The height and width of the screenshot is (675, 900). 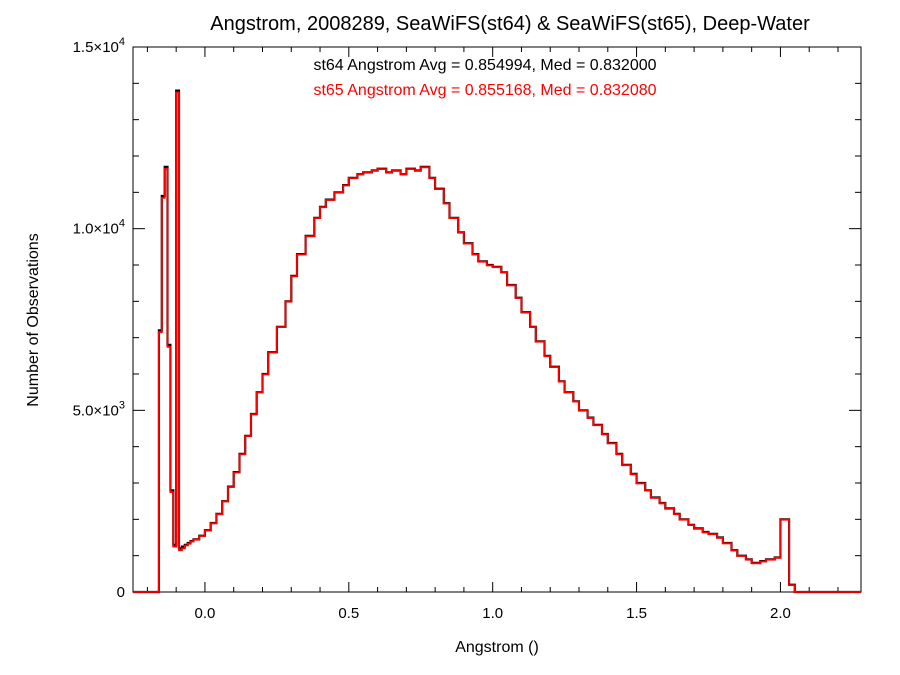 I want to click on y-tick-label: 1.5×10⁴, so click(x=99, y=46).